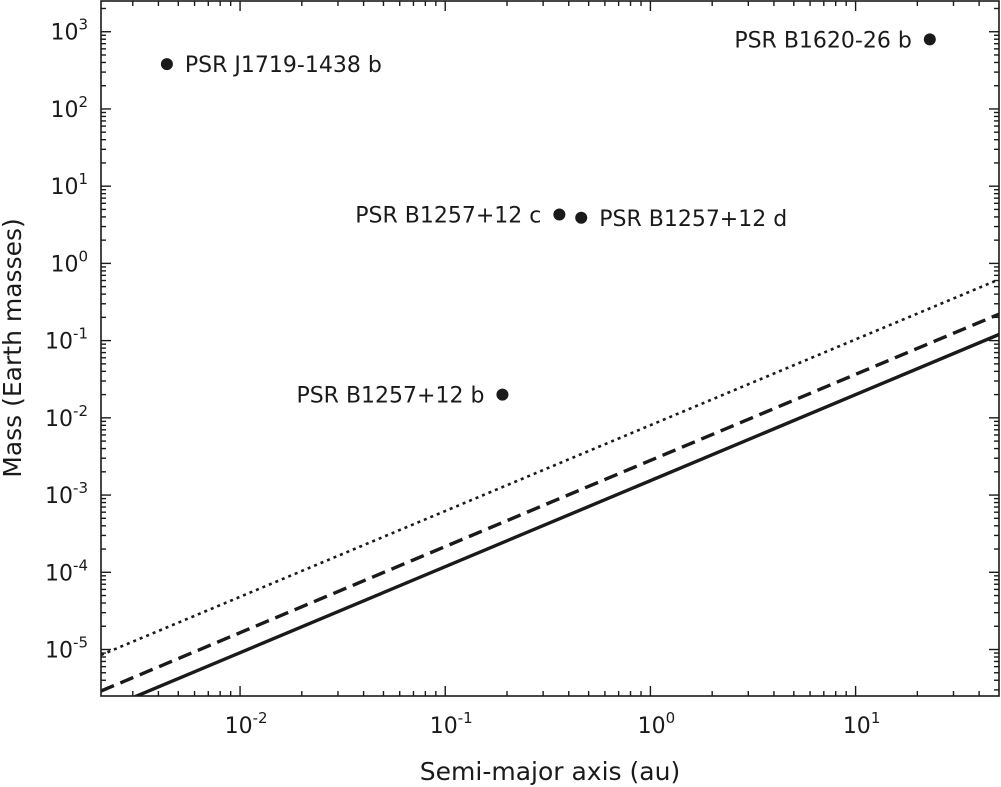 Image resolution: width=1001 pixels, height=787 pixels. I want to click on point-label: PSR B1257+12 d, so click(693, 219).